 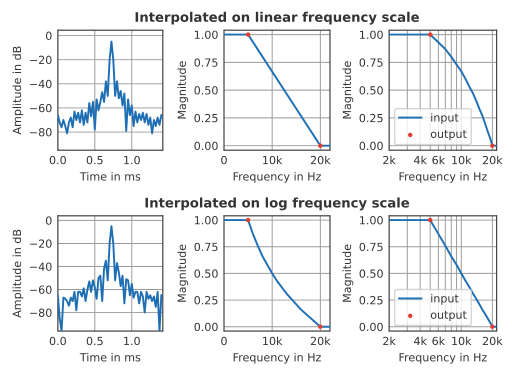 I want to click on chart-title: Interpolated on log frequency scale, so click(x=277, y=203).